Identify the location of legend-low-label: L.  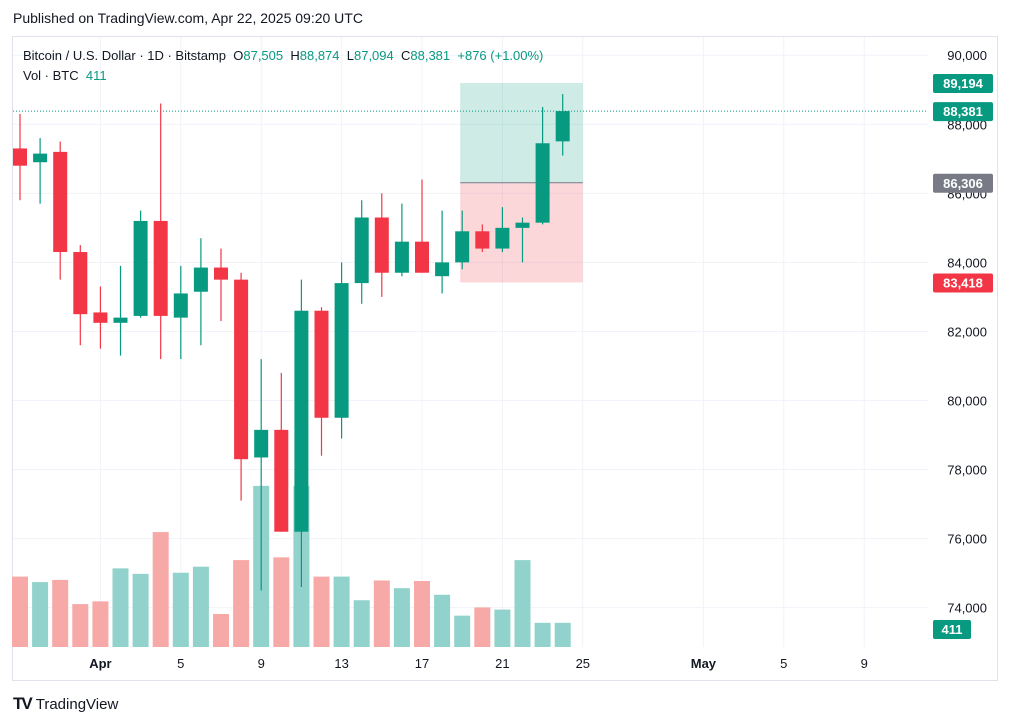
(350, 55).